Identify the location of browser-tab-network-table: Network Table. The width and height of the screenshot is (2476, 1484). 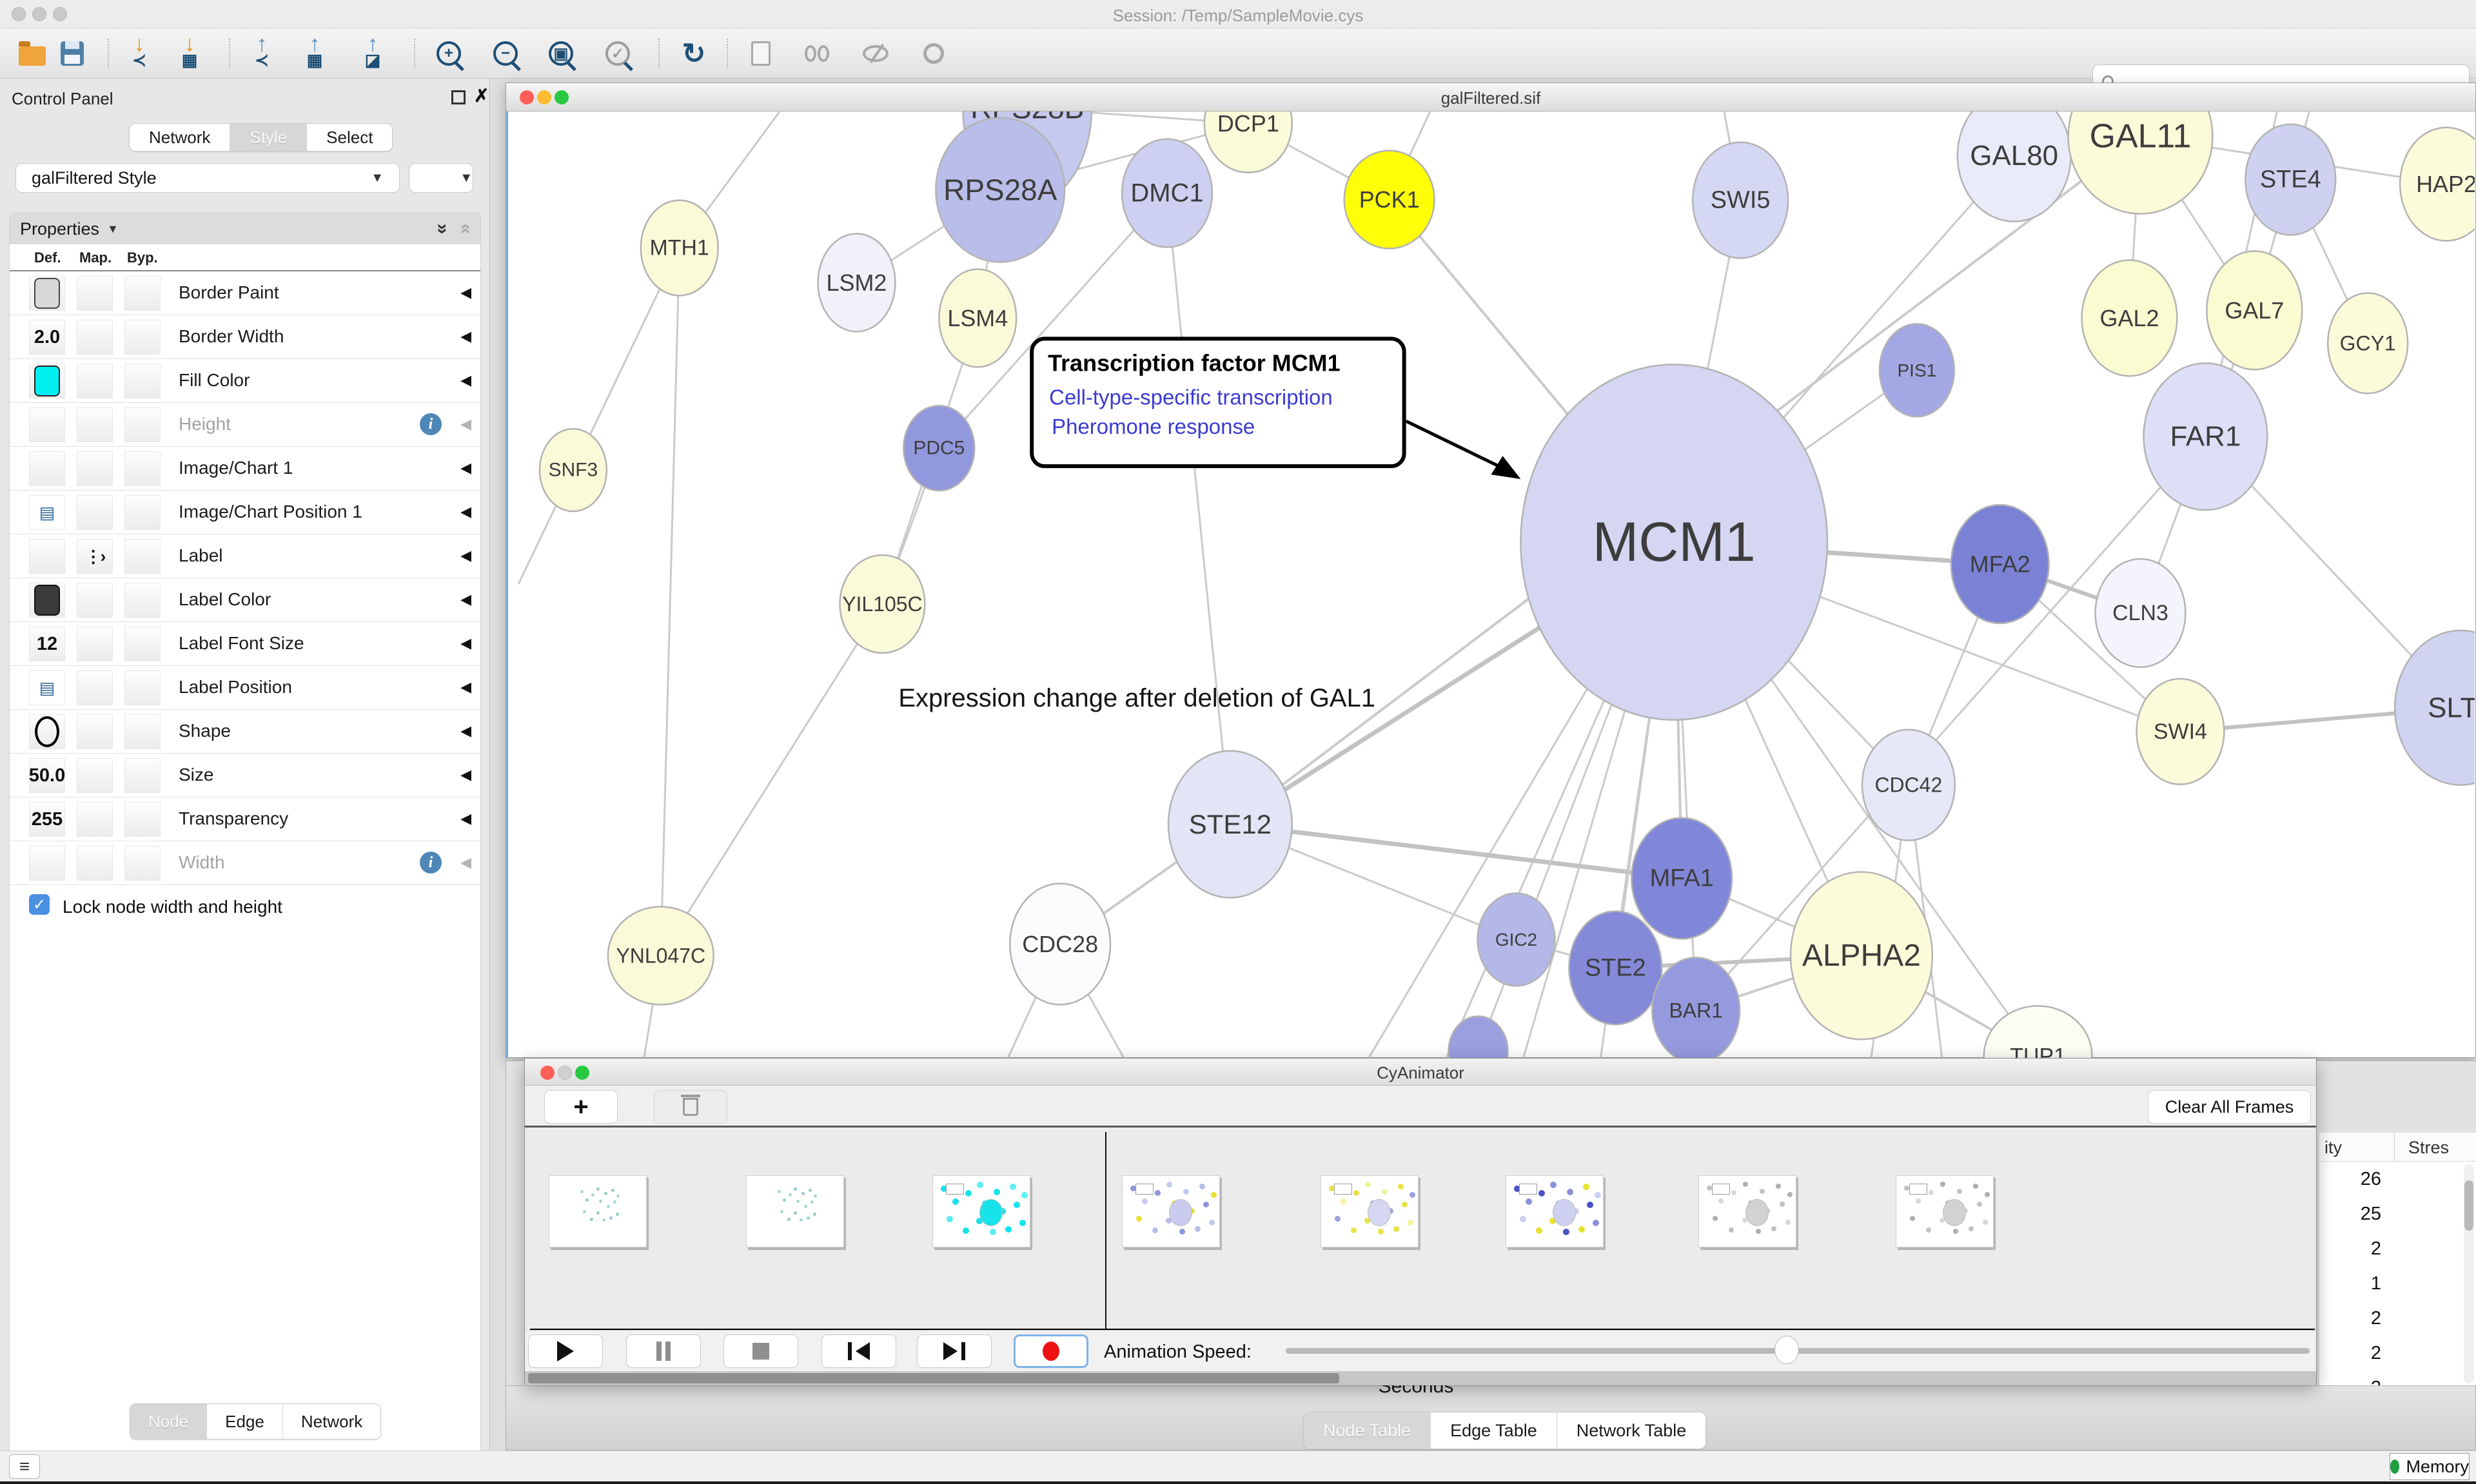
(1631, 1430).